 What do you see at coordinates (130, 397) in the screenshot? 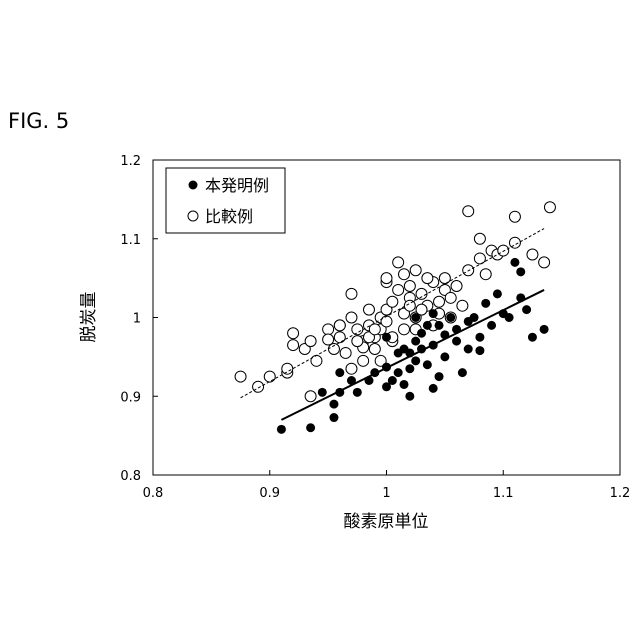
I see `y-tick-label: 0.9` at bounding box center [130, 397].